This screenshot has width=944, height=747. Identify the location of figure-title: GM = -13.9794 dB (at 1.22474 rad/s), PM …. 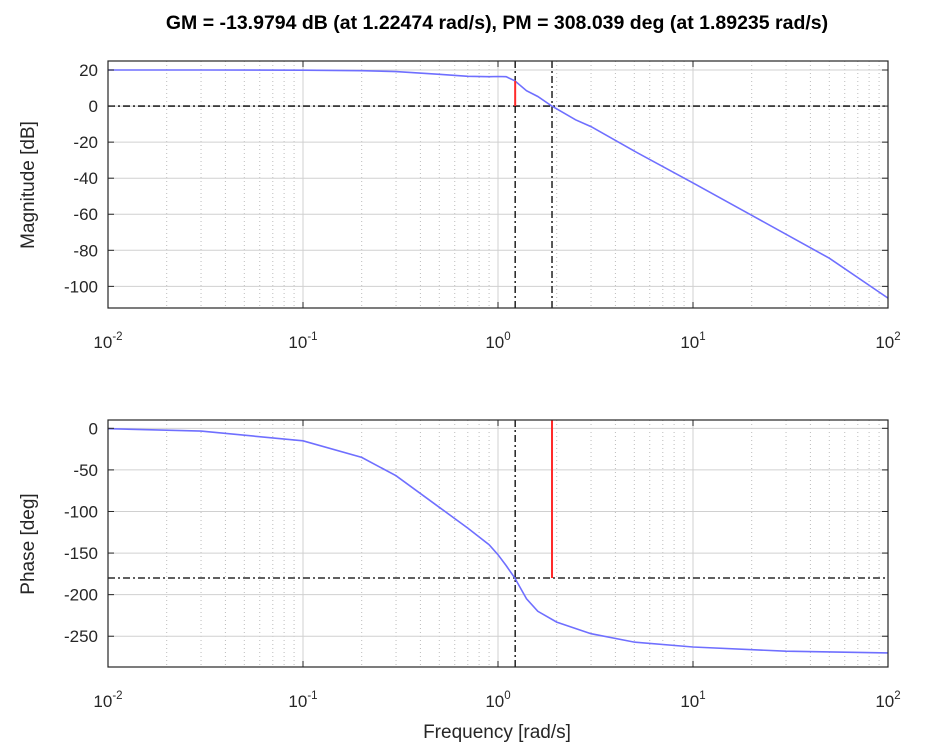
(497, 23).